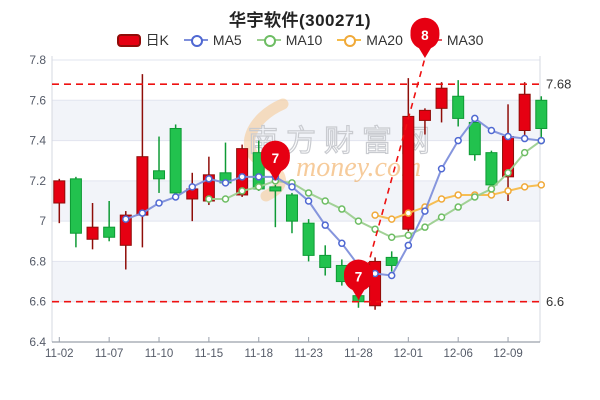 This screenshot has height=400, width=600. Describe the element at coordinates (42, 221) in the screenshot. I see `y-axis-label: 7` at that location.